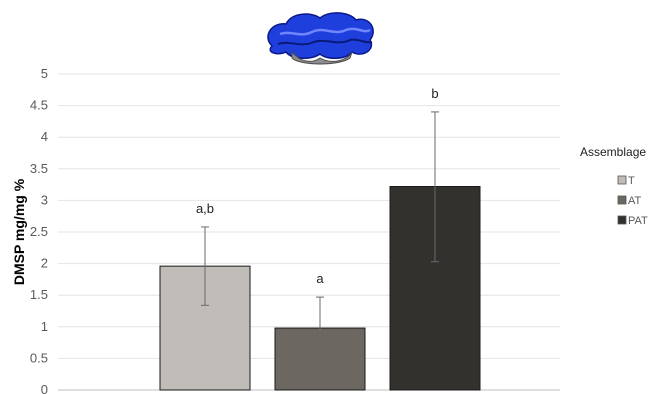 The height and width of the screenshot is (394, 650). What do you see at coordinates (44, 73) in the screenshot?
I see `y-tick-label: 5` at bounding box center [44, 73].